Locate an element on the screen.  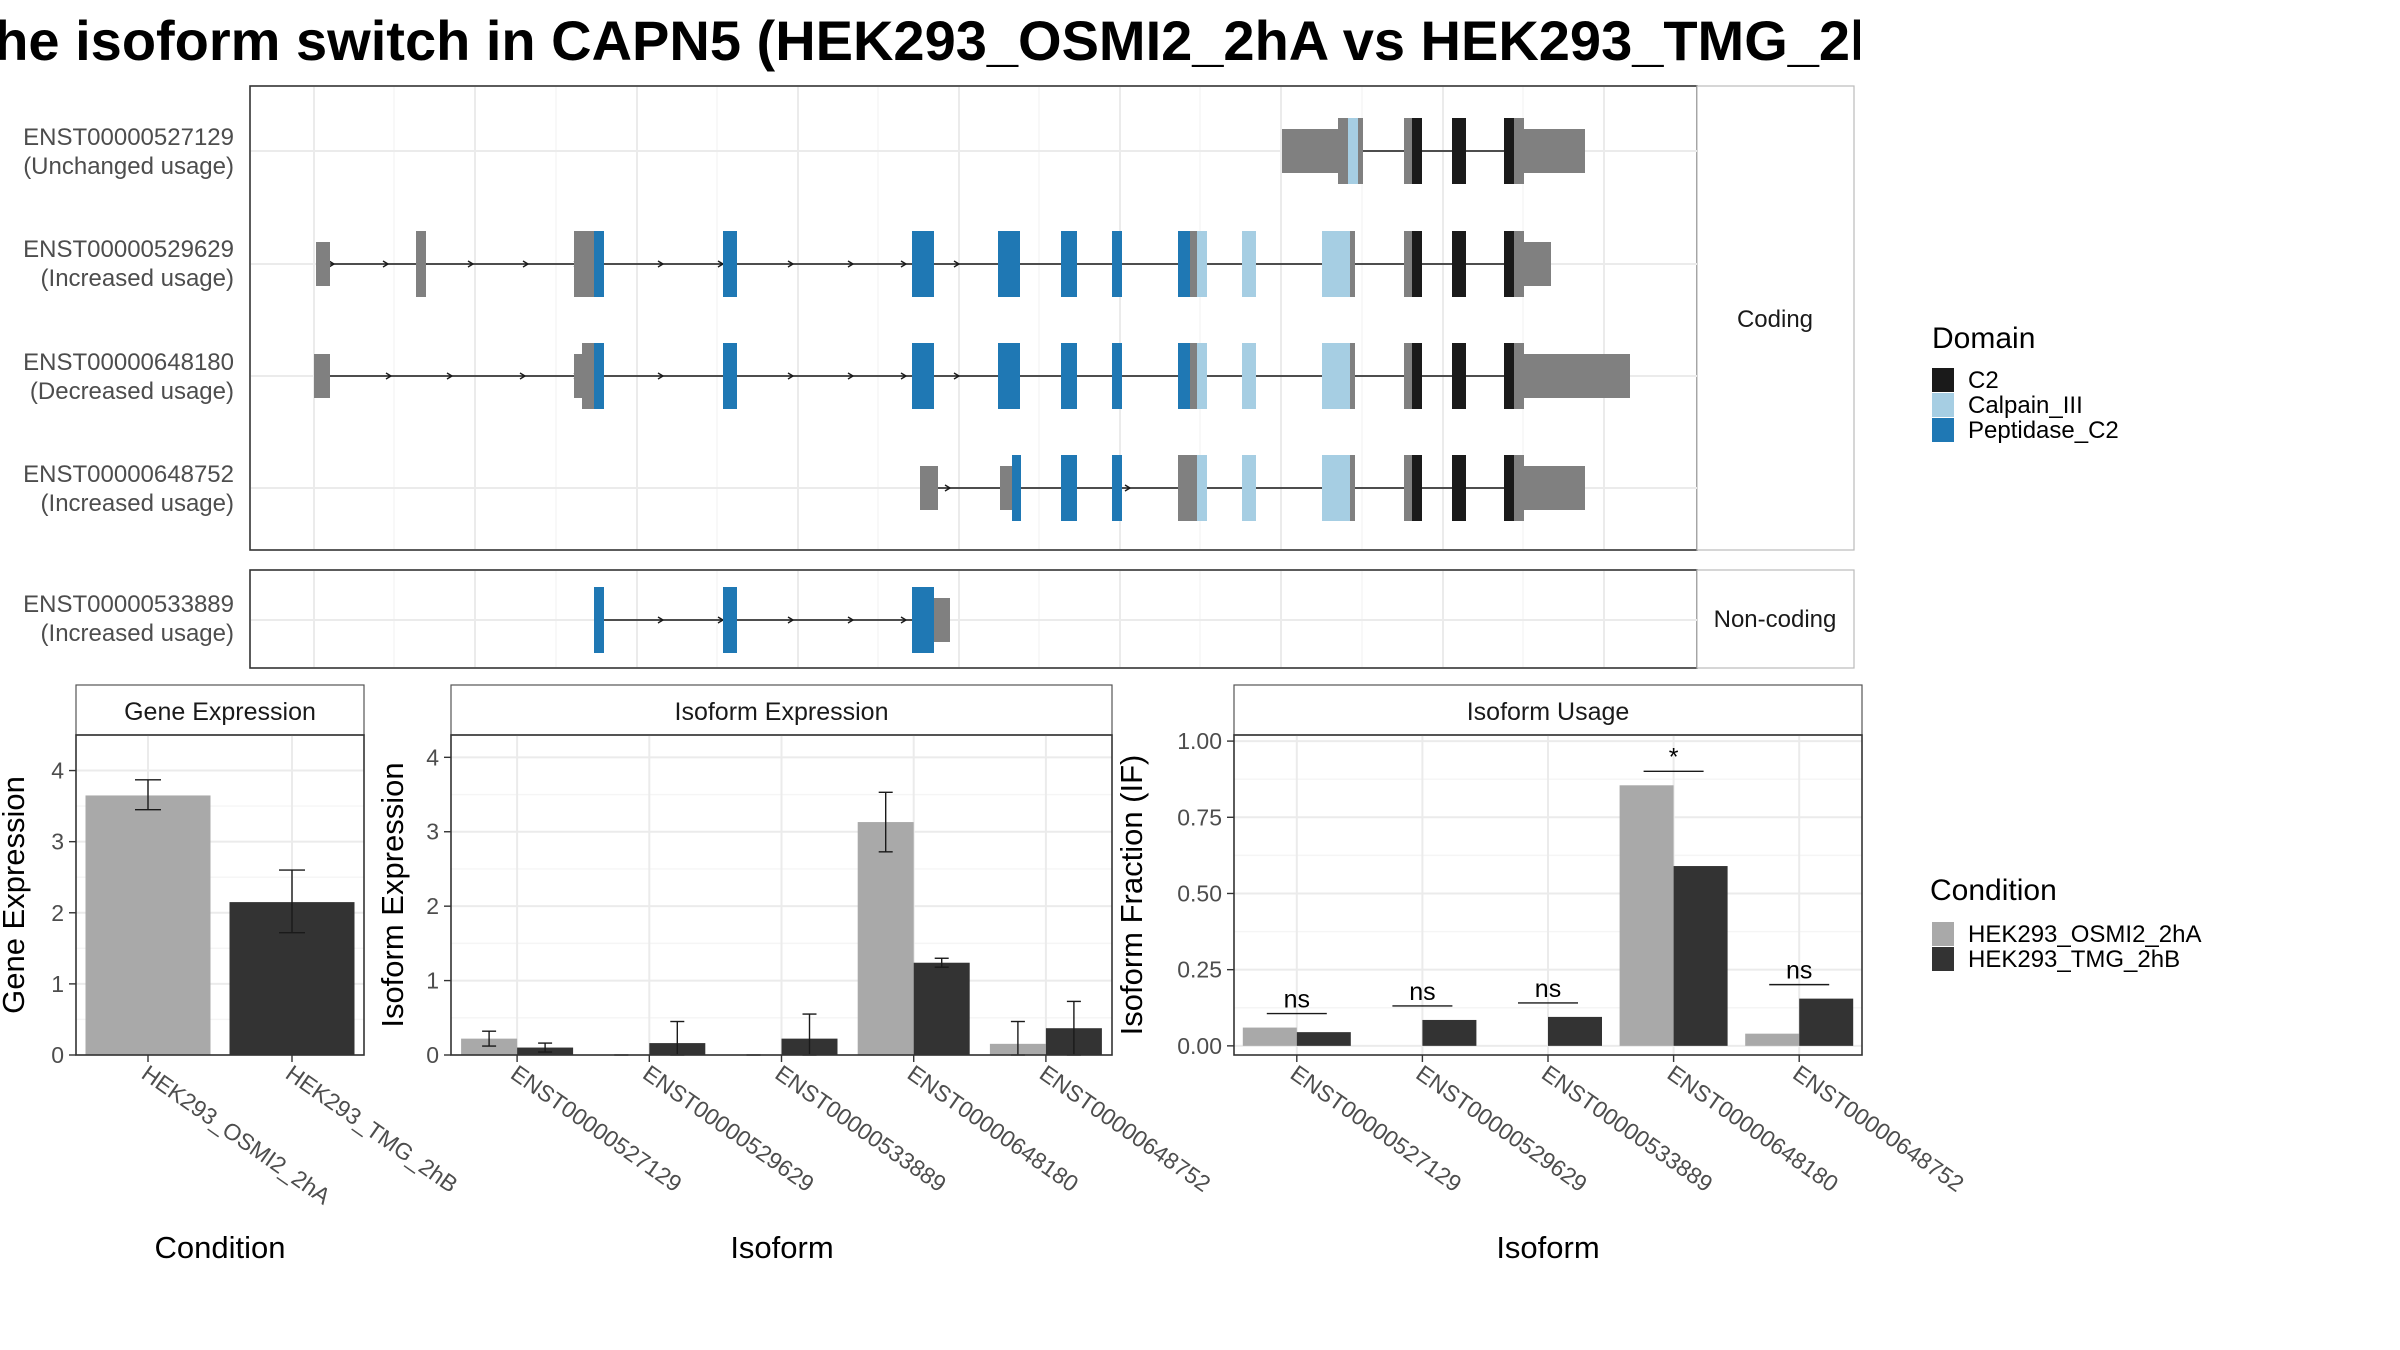
legend-swatch-osmi2 is located at coordinates (1943, 934).